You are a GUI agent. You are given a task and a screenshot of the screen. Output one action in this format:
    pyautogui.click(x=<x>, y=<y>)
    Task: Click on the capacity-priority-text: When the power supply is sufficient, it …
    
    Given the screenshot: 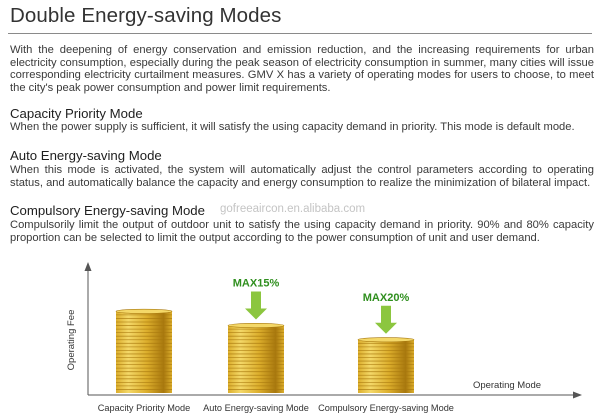 What is the action you would take?
    pyautogui.click(x=292, y=127)
    